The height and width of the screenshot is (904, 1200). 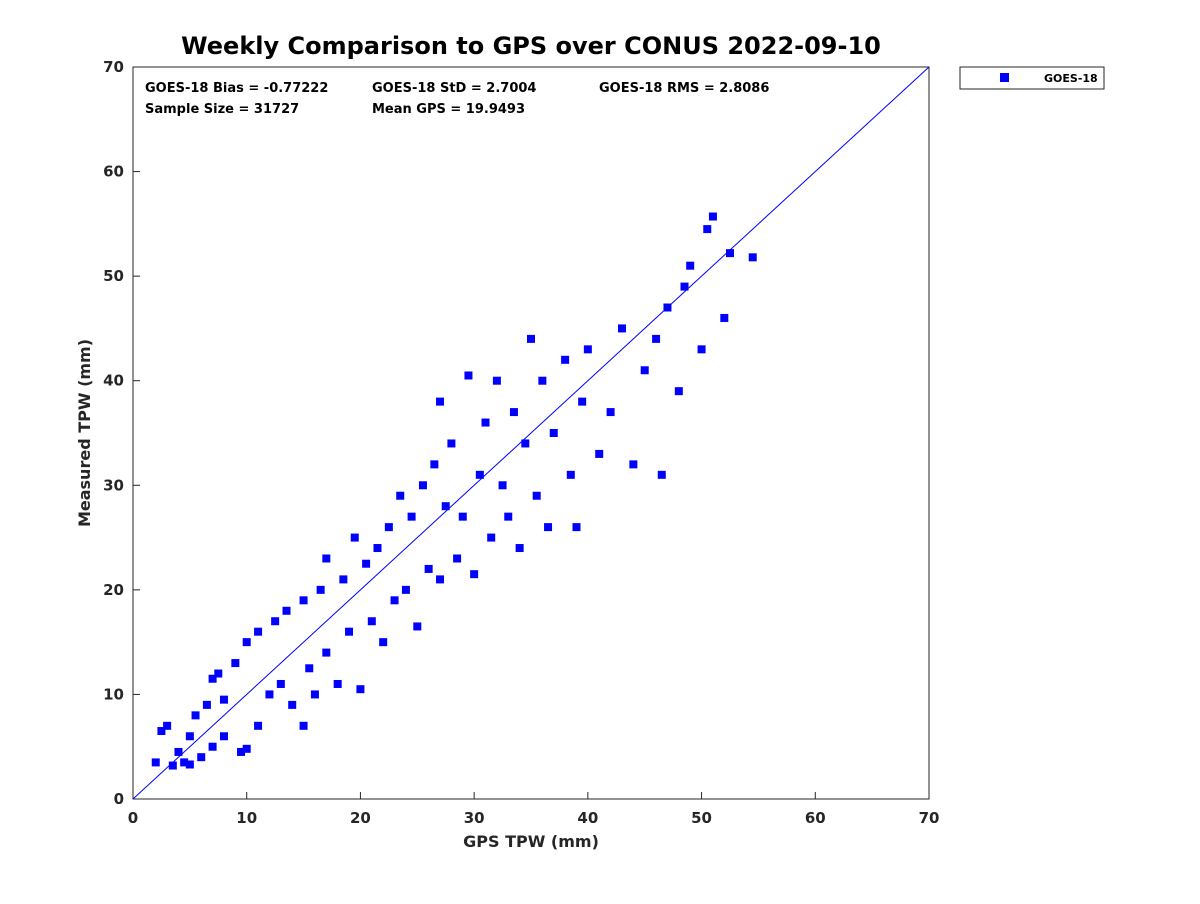 I want to click on x-tick-label: 70, so click(x=929, y=818).